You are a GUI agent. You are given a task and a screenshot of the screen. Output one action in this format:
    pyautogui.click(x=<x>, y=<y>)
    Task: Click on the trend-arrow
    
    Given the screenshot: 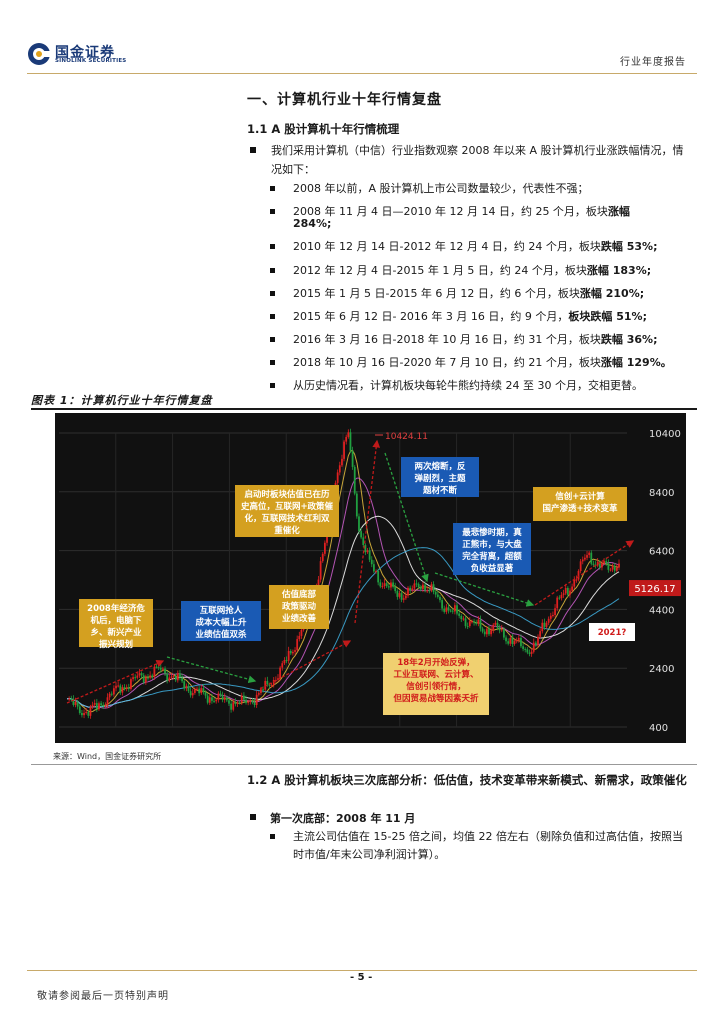 What is the action you would take?
    pyautogui.click(x=115, y=682)
    